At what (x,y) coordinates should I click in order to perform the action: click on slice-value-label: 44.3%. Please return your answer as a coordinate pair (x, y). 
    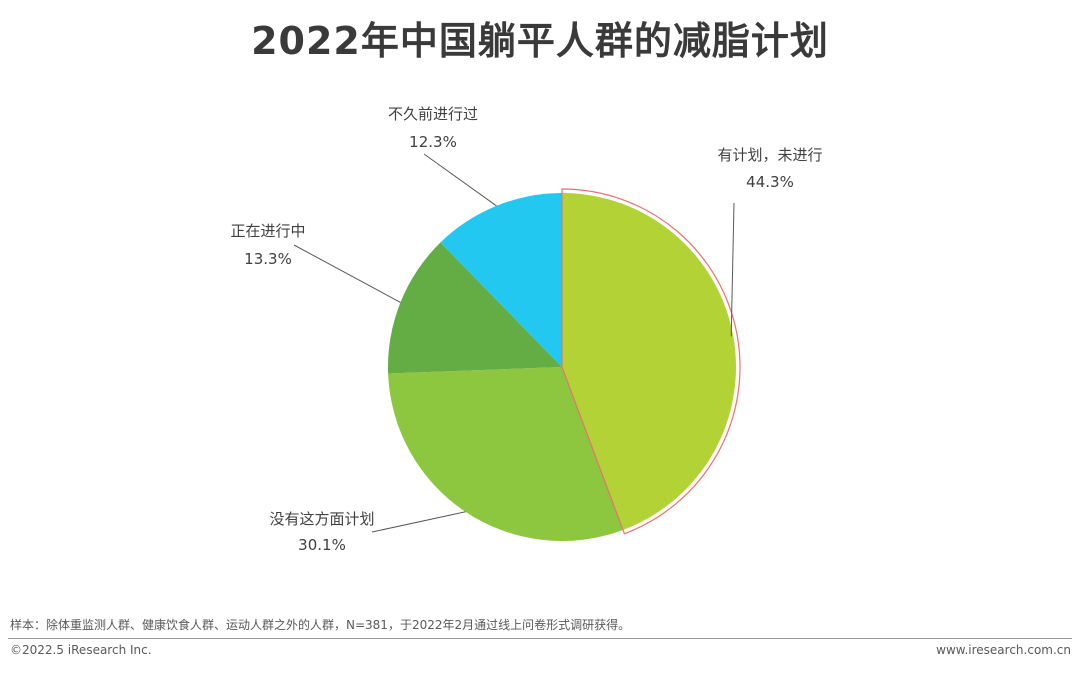
    Looking at the image, I should click on (770, 182).